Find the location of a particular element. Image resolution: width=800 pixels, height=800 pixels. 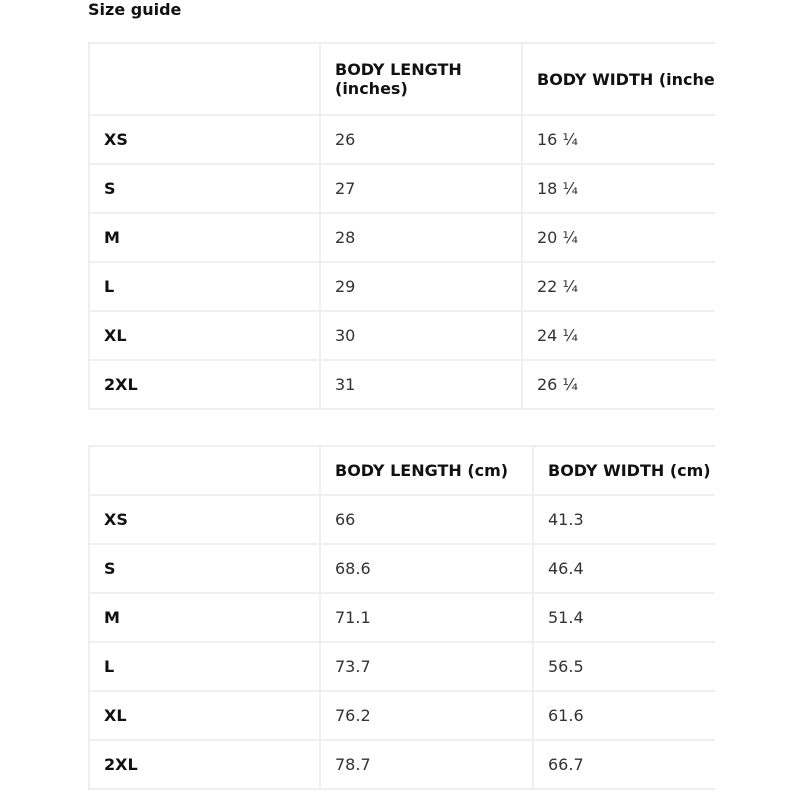

table-row: L 29 22 ¼ is located at coordinates (401, 286).